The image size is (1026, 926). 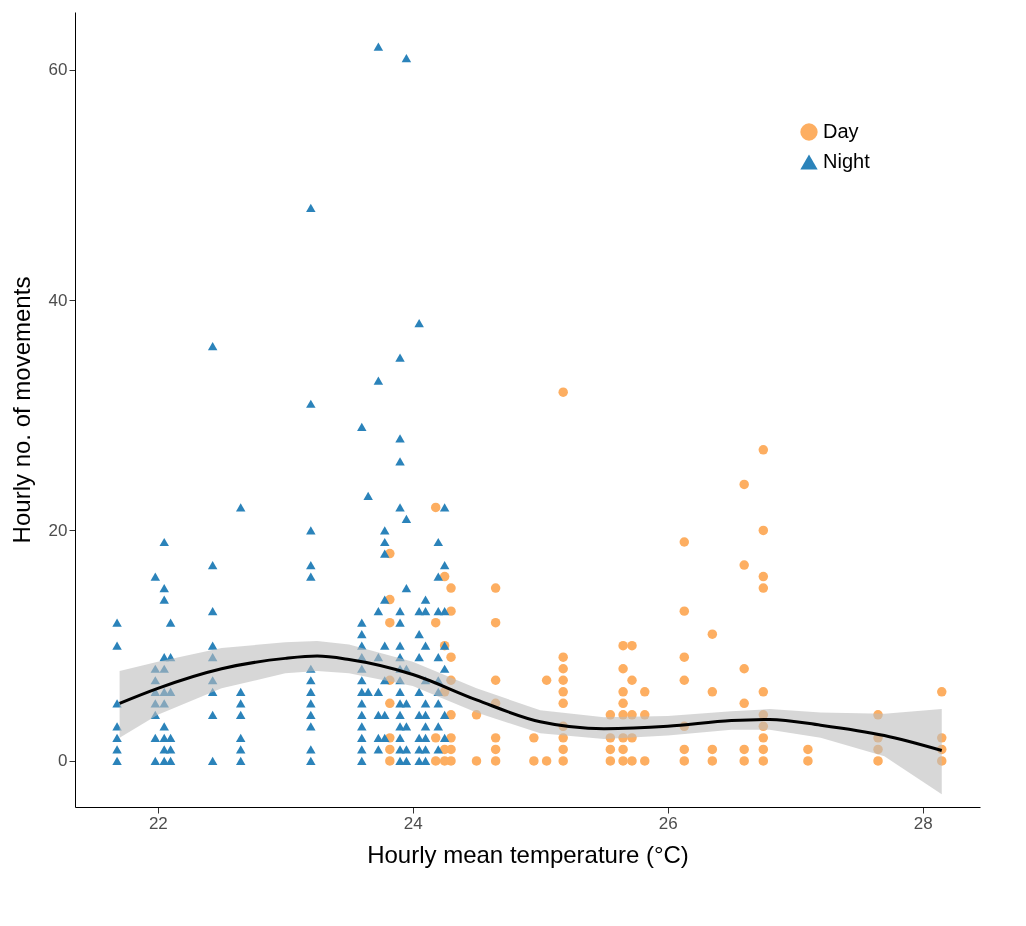 I want to click on legend-label: Night, so click(x=847, y=161).